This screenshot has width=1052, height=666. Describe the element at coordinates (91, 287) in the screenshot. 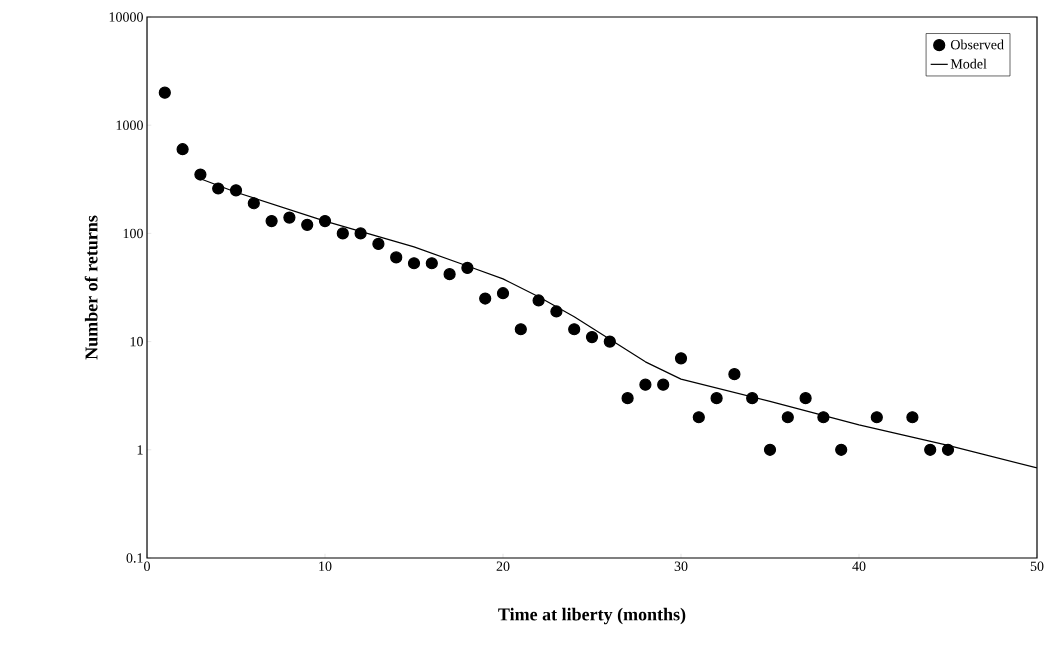

I see `y-axis-title: Number of returns` at that location.